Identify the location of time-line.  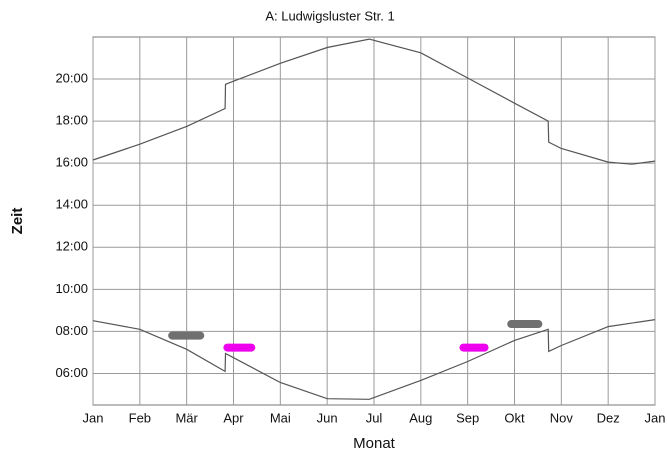
(374, 359).